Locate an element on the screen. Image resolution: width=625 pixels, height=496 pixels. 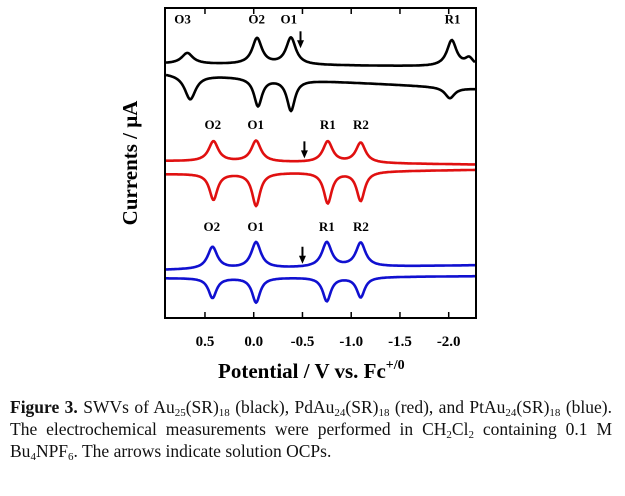
x-axis-title: Potential / V vs. Fc+/0 is located at coordinates (311, 370).